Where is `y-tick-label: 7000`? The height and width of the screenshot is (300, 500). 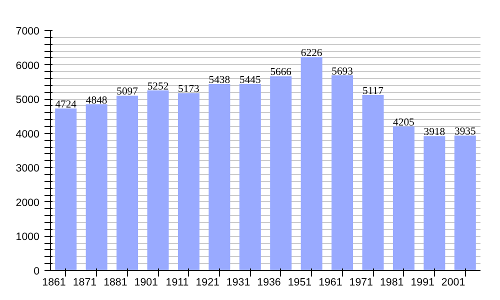
y-tick-label: 7000 is located at coordinates (28, 32).